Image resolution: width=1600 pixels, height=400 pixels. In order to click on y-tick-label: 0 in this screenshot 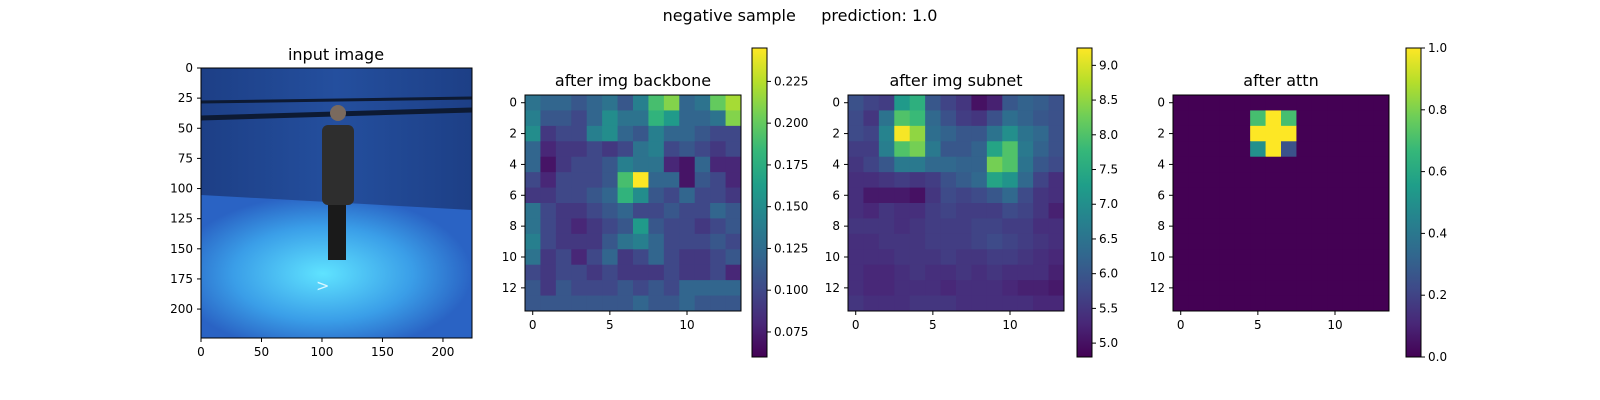, I will do `click(513, 103)`.